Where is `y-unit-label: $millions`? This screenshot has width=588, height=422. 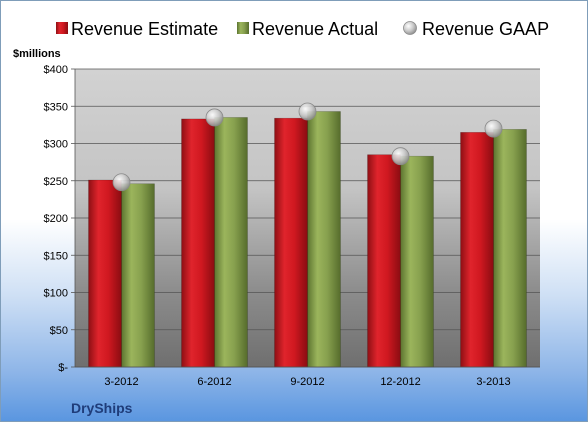 y-unit-label: $millions is located at coordinates (37, 54).